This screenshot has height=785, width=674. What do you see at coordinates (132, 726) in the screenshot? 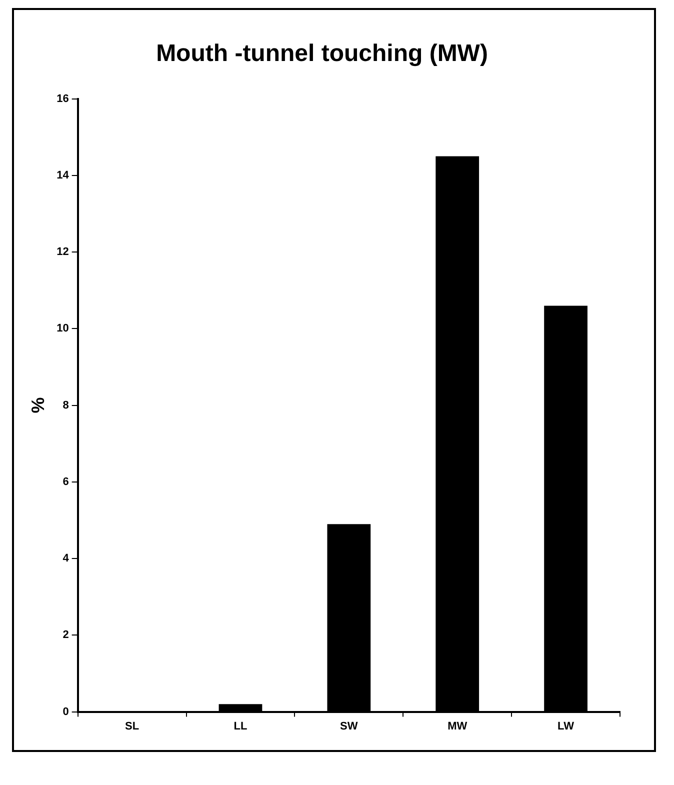
I see `x-tick-label: SL` at bounding box center [132, 726].